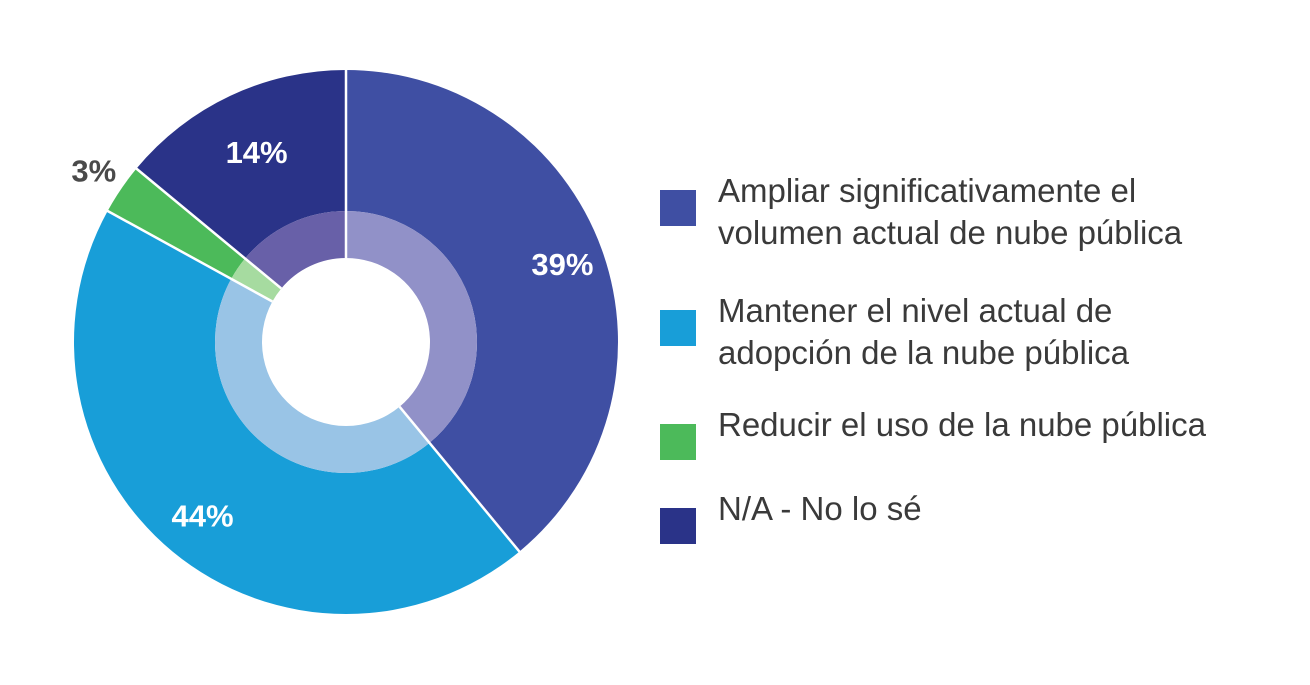 This screenshot has height=685, width=1310. Describe the element at coordinates (962, 424) in the screenshot. I see `legend-label: Reducir el uso de la nube pública` at that location.